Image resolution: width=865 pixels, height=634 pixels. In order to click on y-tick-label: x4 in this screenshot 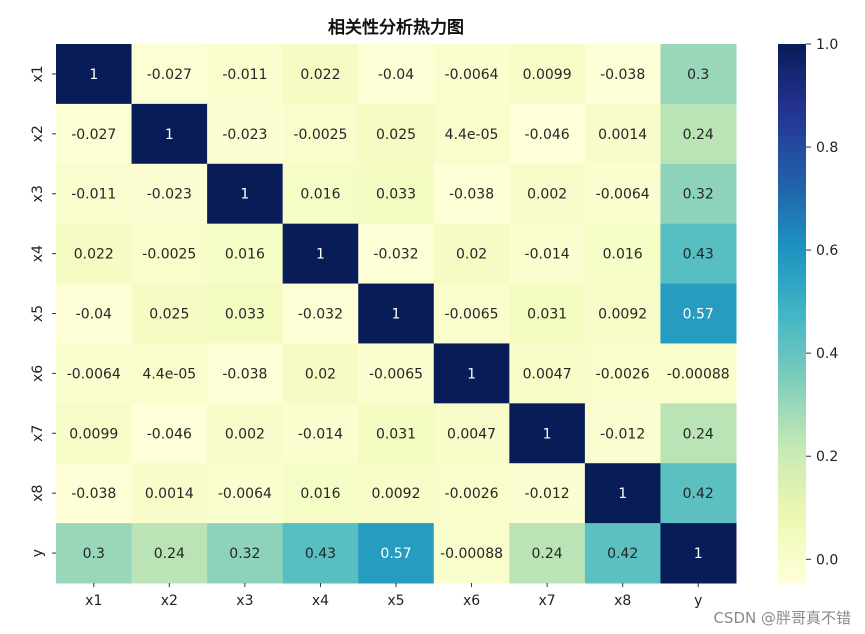, I will do `click(38, 253)`.